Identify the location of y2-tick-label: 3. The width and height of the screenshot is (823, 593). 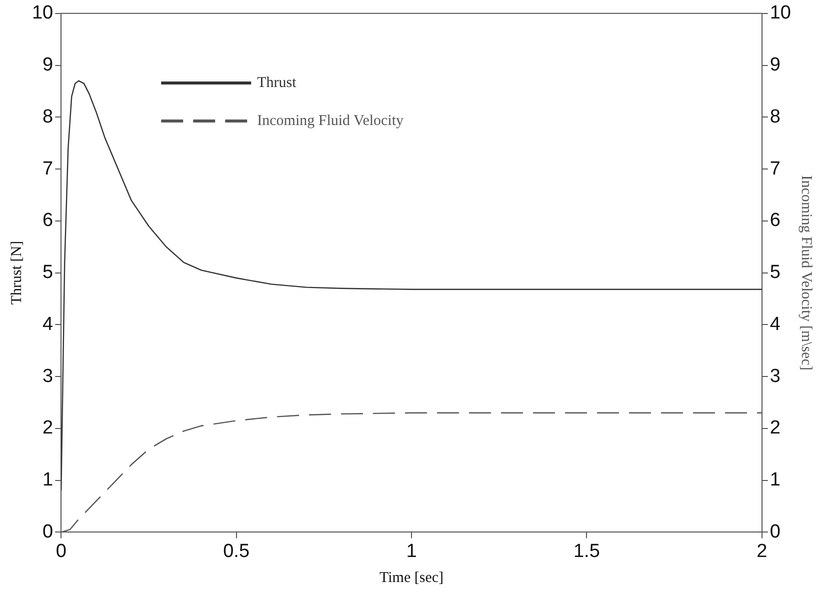
(775, 376).